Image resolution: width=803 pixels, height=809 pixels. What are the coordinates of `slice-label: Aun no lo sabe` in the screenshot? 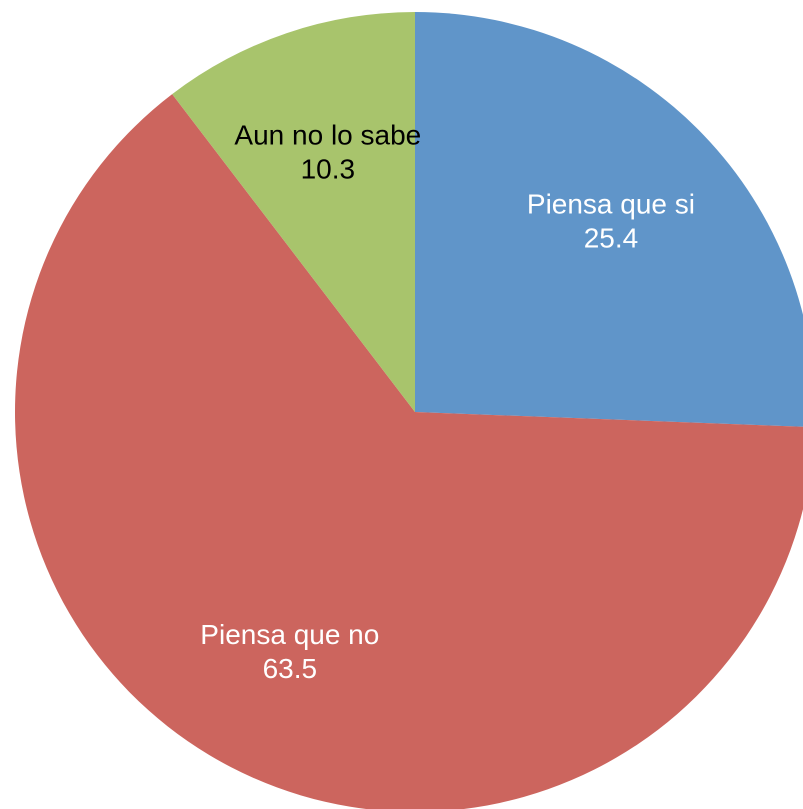 It's located at (327, 135).